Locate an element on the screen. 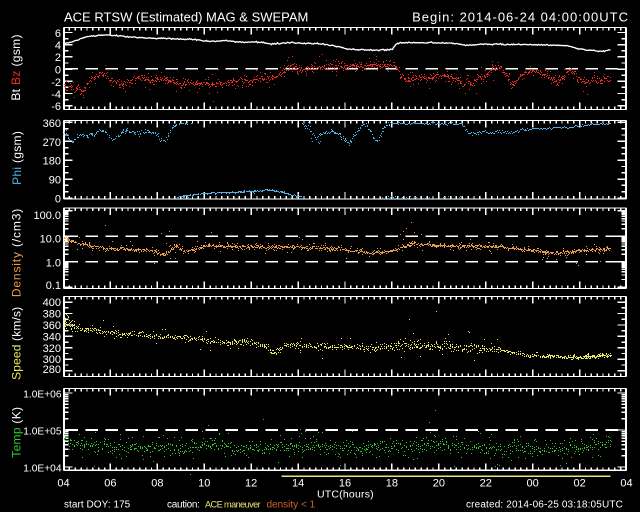 This screenshot has height=512, width=640. svg-text: 400 is located at coordinates (52, 303).